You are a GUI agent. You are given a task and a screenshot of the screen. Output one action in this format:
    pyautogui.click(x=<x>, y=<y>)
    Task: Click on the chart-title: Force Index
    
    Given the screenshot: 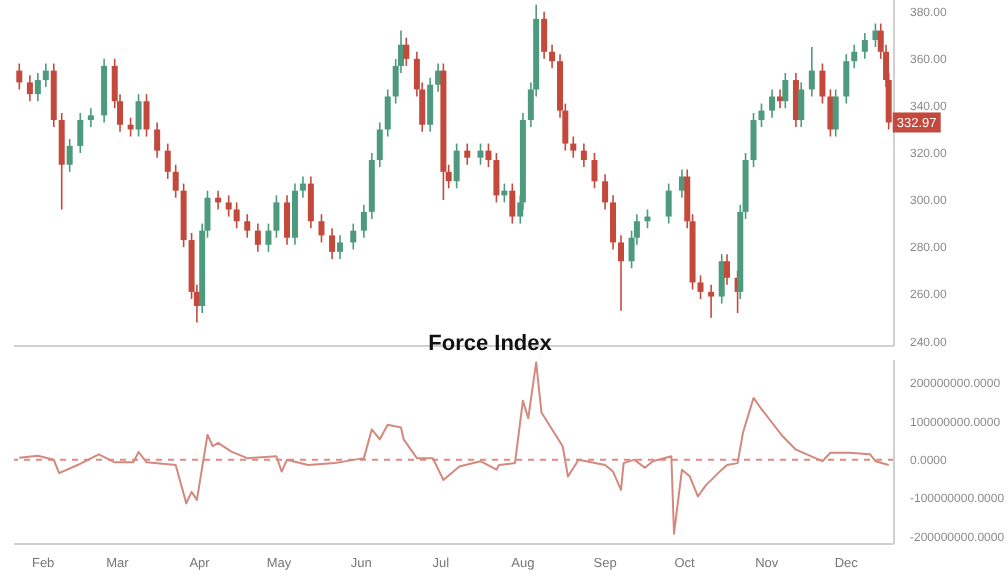 What is the action you would take?
    pyautogui.click(x=490, y=344)
    